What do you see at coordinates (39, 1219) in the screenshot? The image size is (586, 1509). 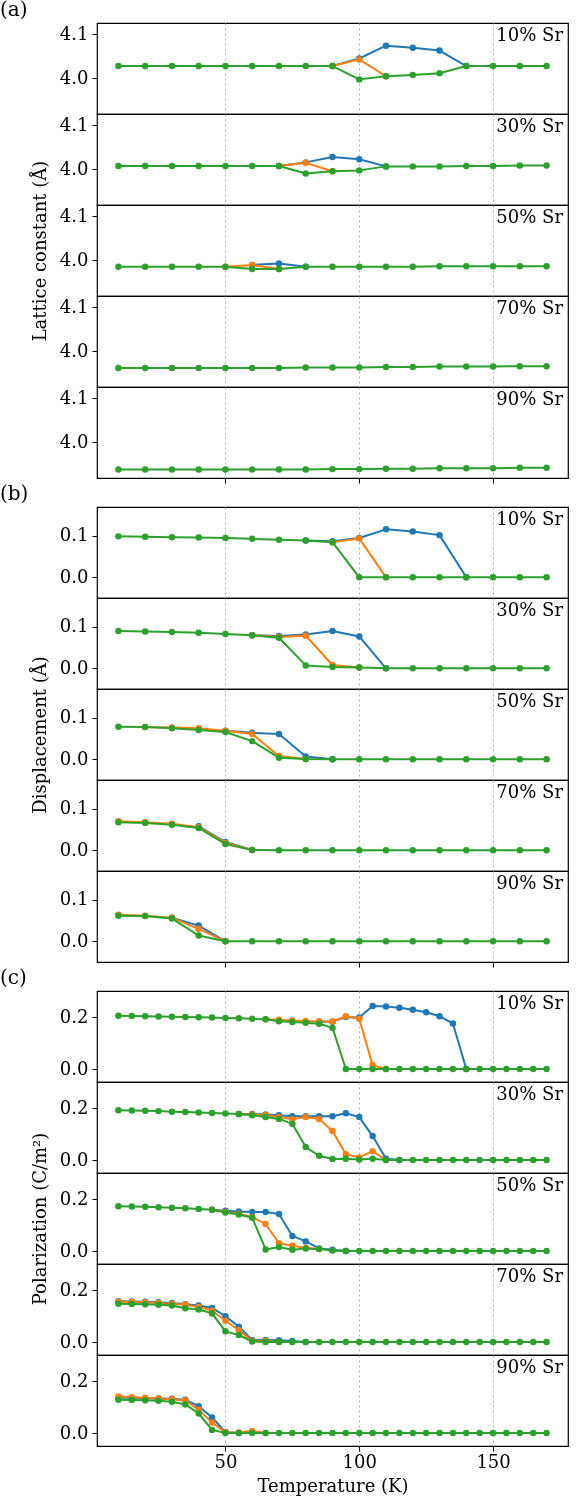 I see `y-axis-title: Polarization (C/m²)` at bounding box center [39, 1219].